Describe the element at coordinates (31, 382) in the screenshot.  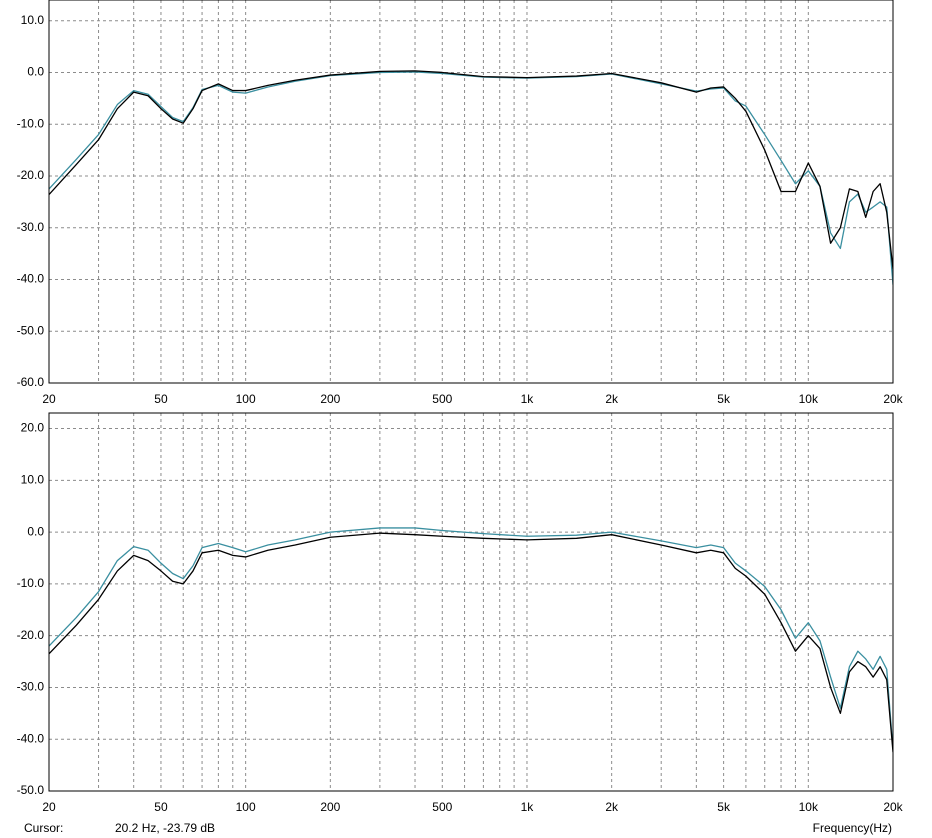
I see `y-tick-label: -60.0` at that location.